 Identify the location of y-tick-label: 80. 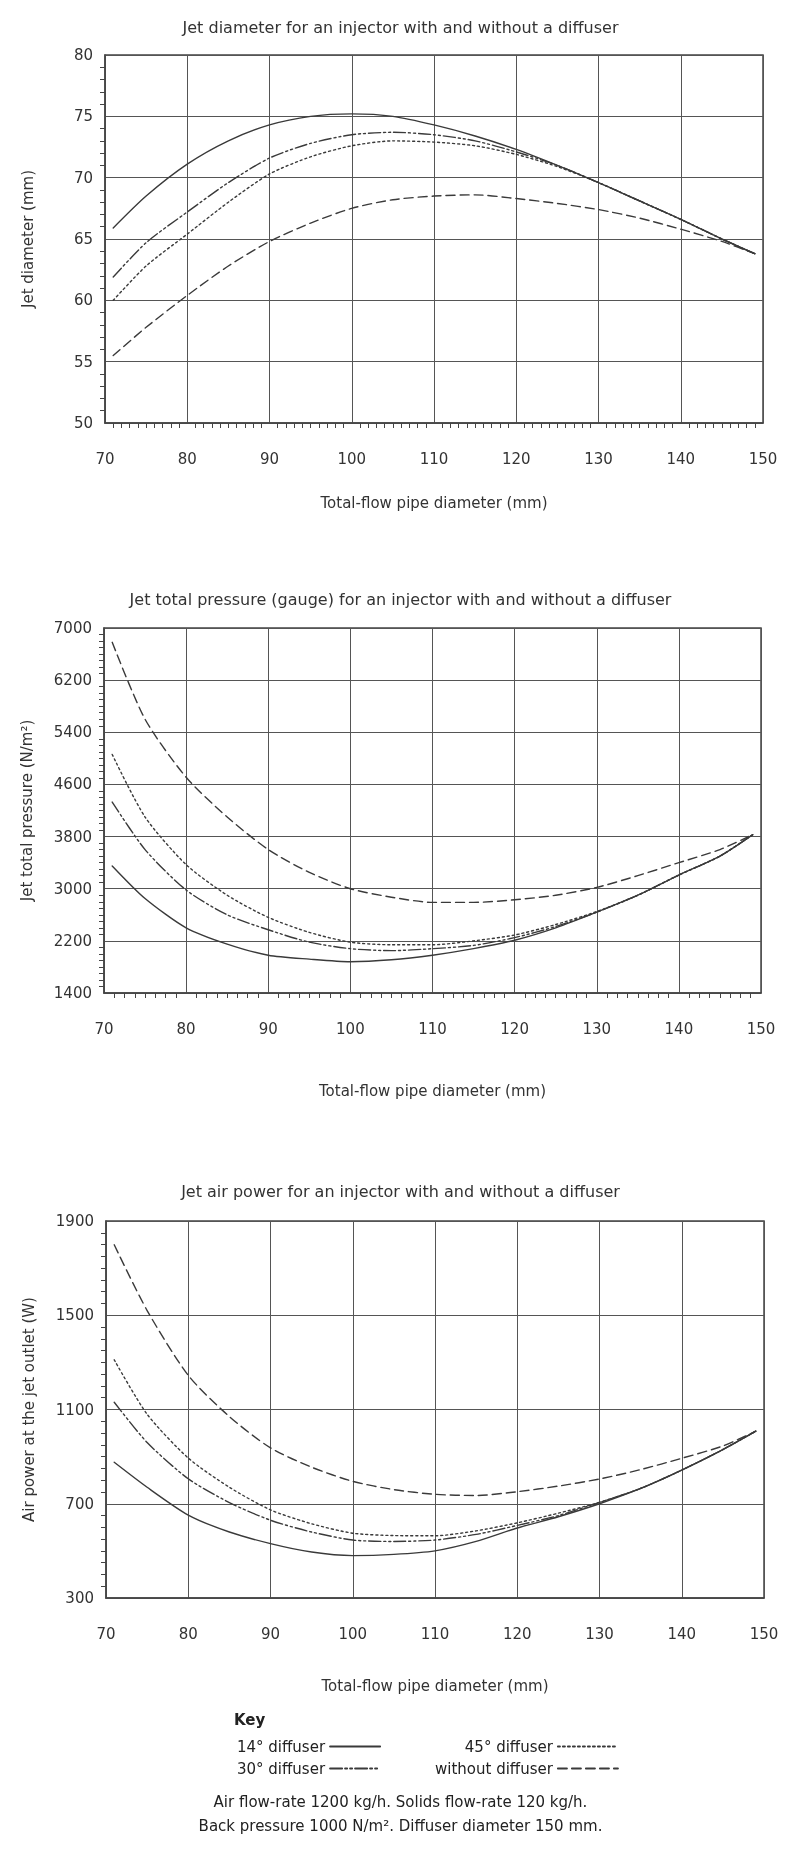
(83, 55).